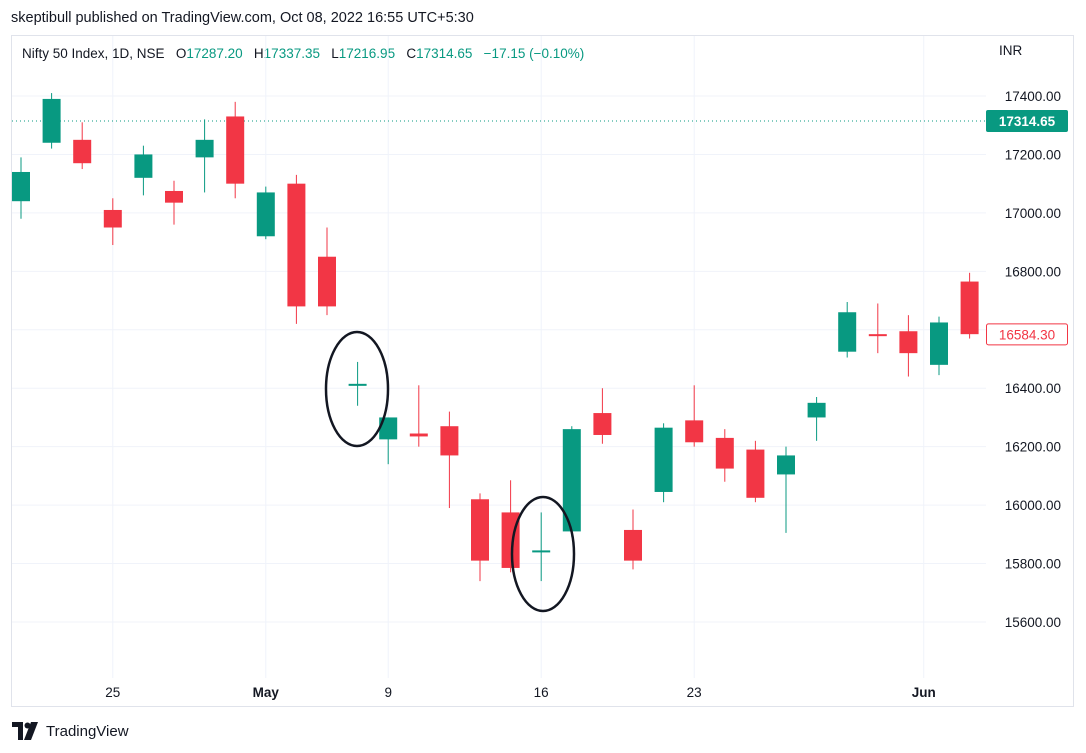  Describe the element at coordinates (367, 53) in the screenshot. I see `low-value: 17216.95` at that location.